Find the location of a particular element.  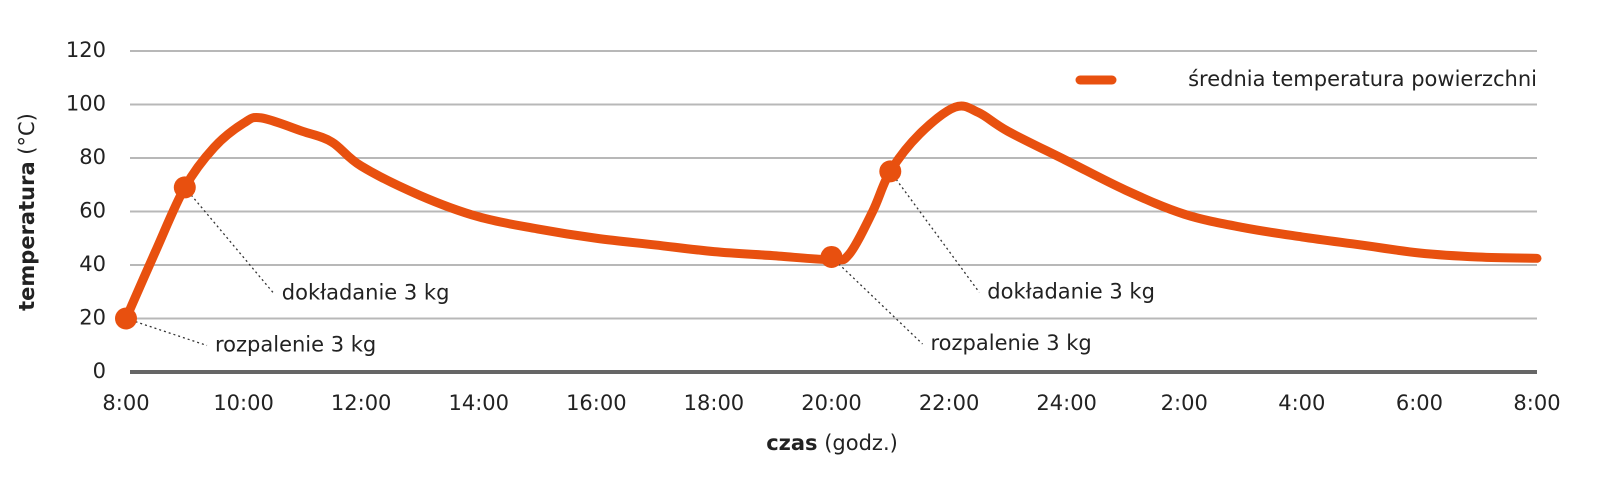

y-axis-label: temperatura (°C) is located at coordinates (27, 212).